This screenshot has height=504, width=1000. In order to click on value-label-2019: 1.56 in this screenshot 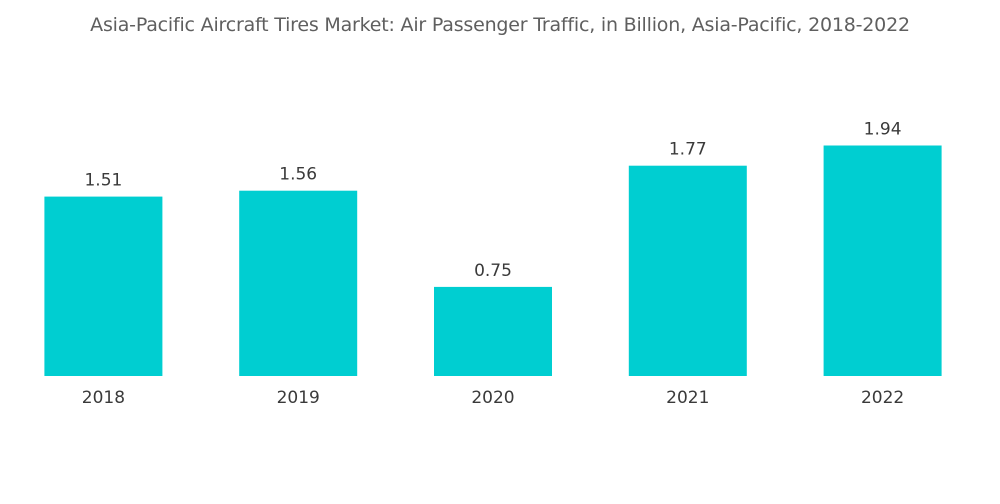, I will do `click(298, 175)`.